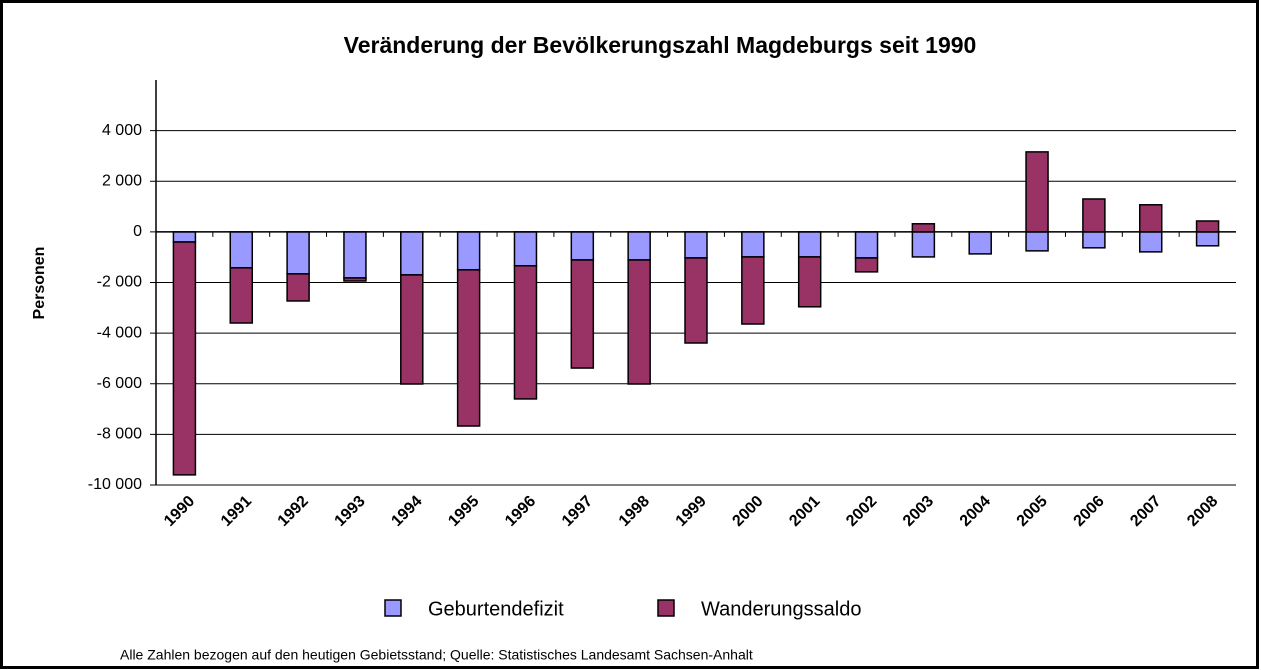 The image size is (1261, 670). I want to click on y-tick-label: 2 000, so click(122, 180).